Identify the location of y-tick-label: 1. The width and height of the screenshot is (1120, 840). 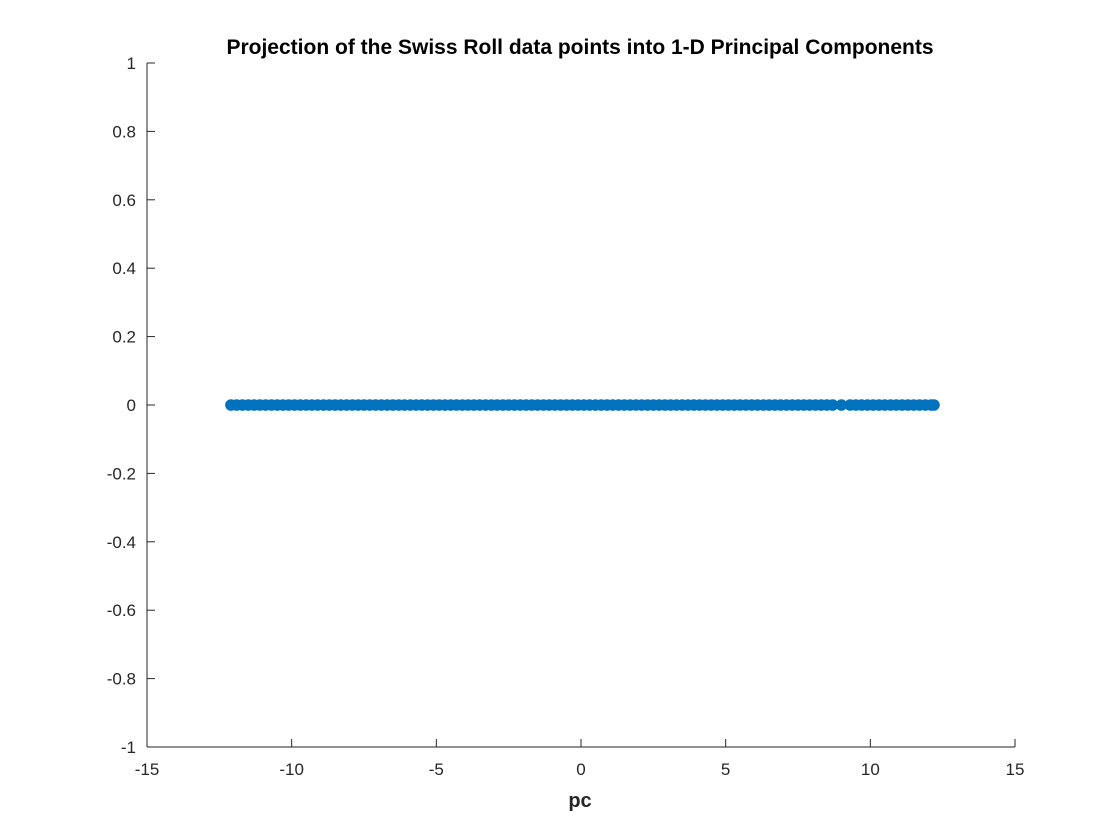
(131, 63).